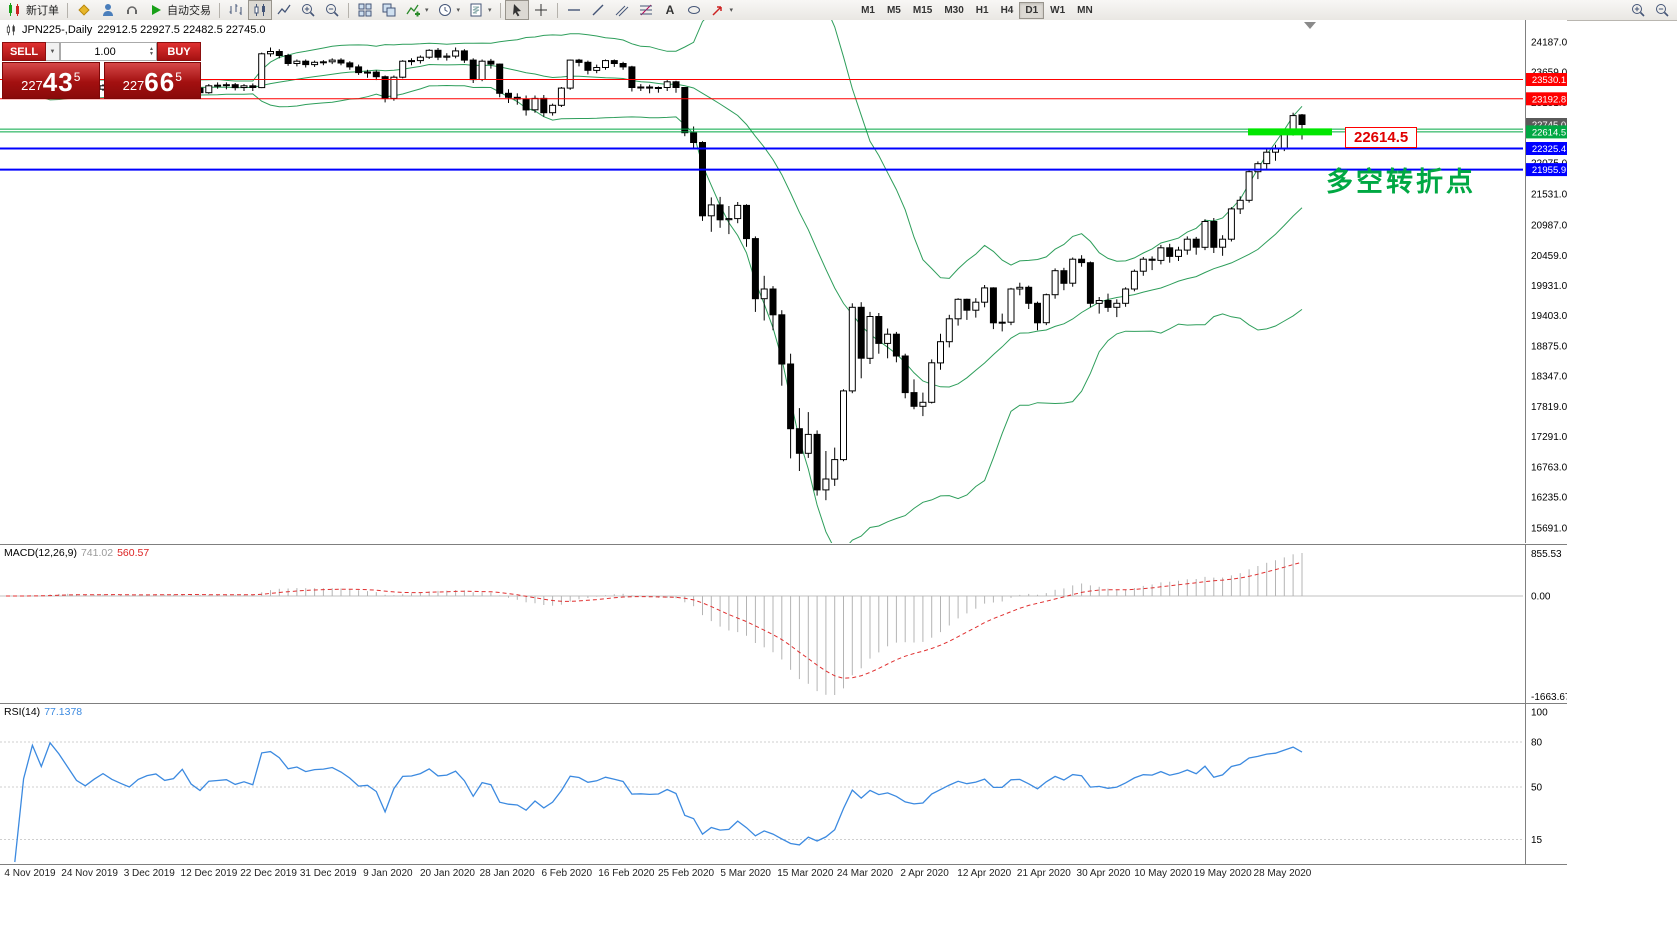 The image size is (1677, 948). Describe the element at coordinates (1549, 407) in the screenshot. I see `price-tick-label: 17819.0` at that location.